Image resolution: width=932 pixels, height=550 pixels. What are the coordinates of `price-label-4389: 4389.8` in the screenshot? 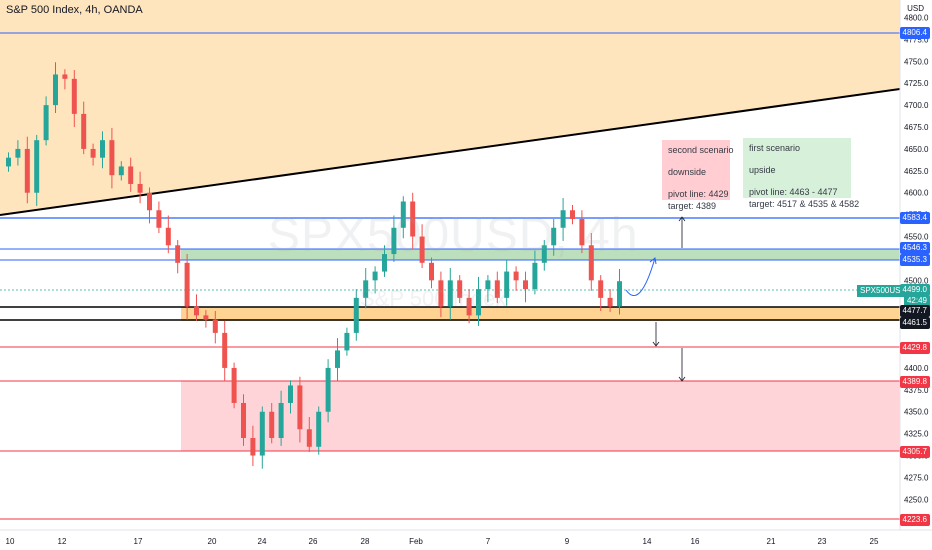 It's located at (914, 382).